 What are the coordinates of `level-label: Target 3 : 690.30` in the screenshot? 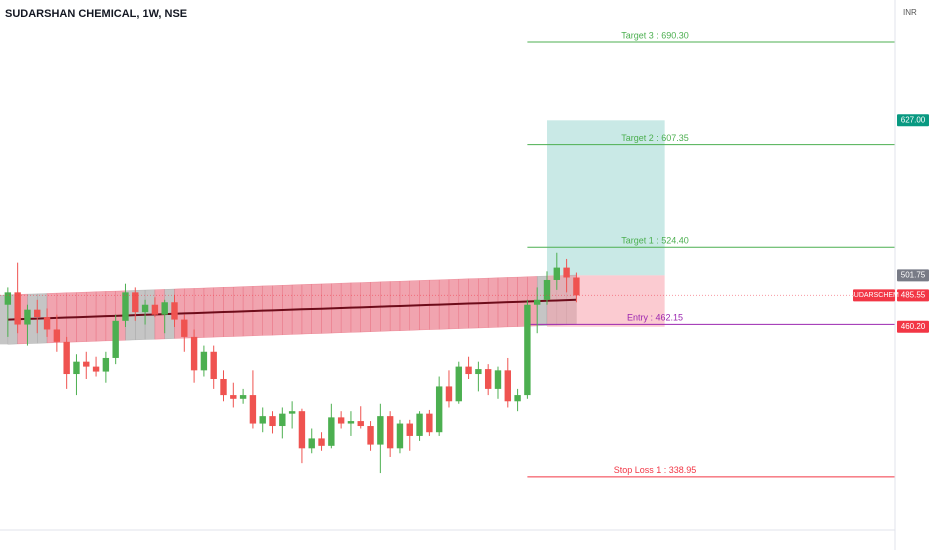 It's located at (655, 35).